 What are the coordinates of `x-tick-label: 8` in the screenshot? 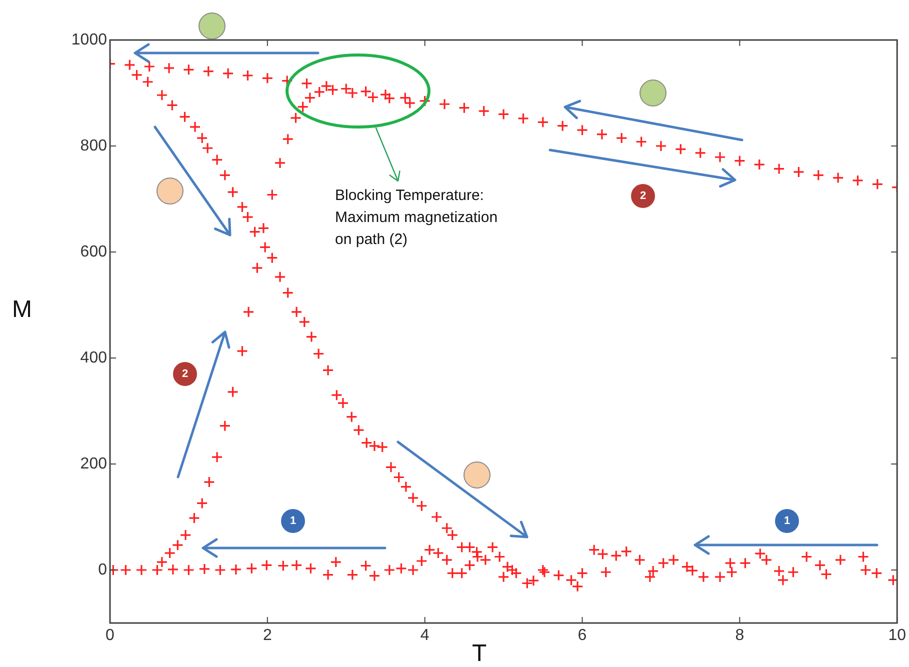 It's located at (739, 635).